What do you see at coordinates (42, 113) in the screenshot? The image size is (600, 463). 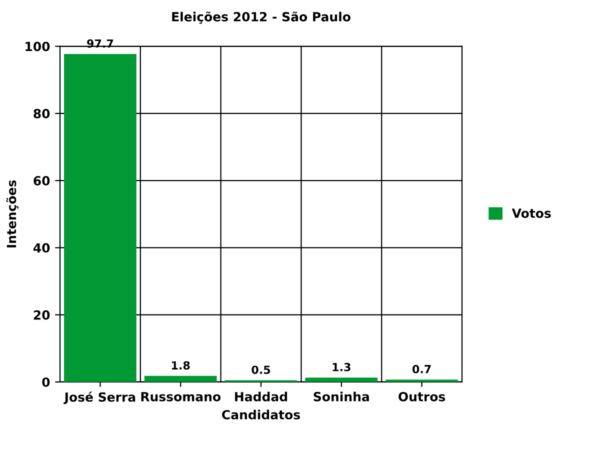 I see `y-tick-label: 80` at bounding box center [42, 113].